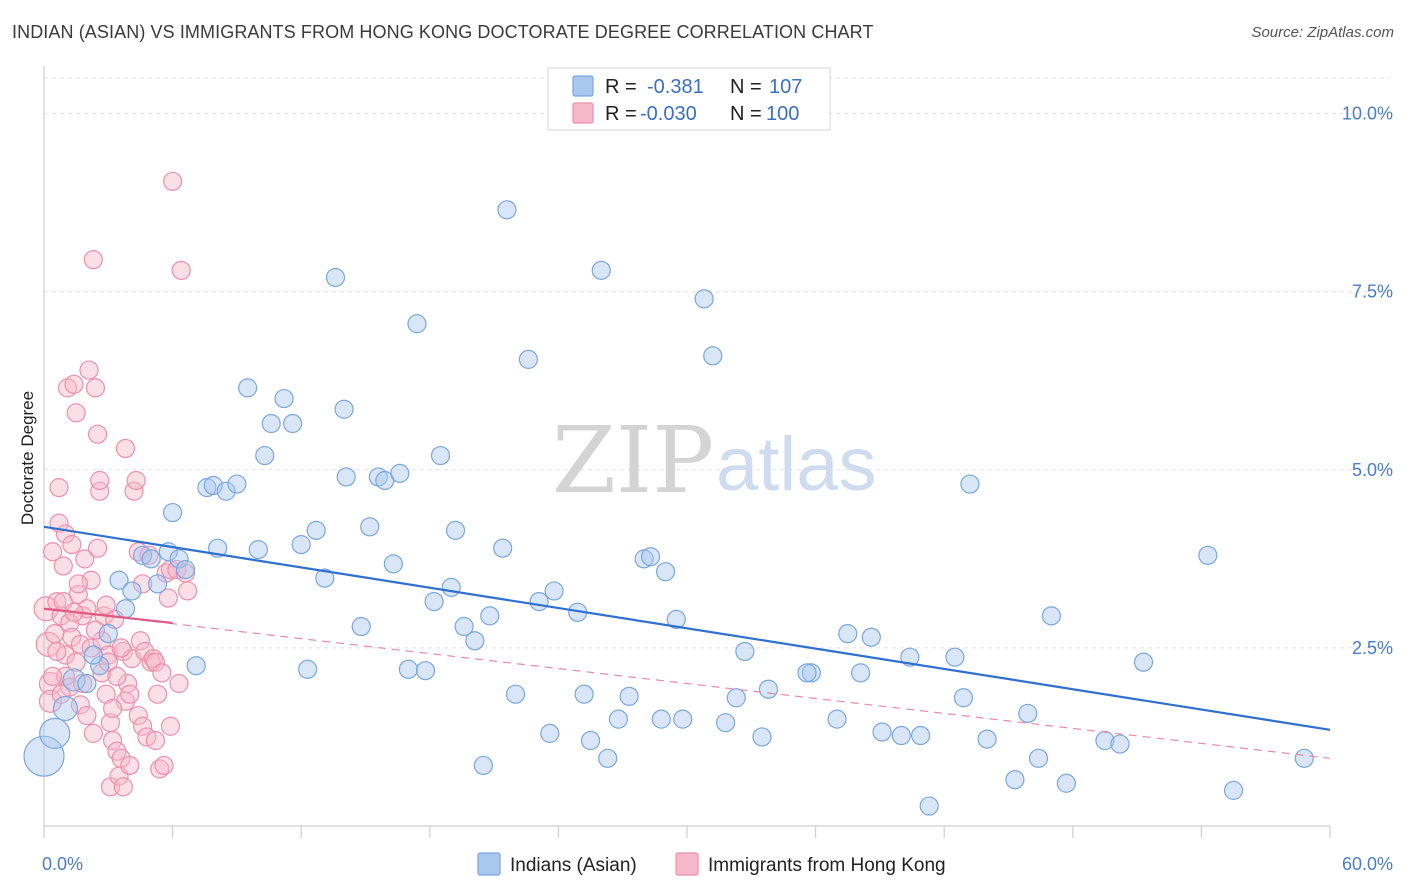 The image size is (1406, 892). I want to click on legend-swatch-indians, so click(583, 86).